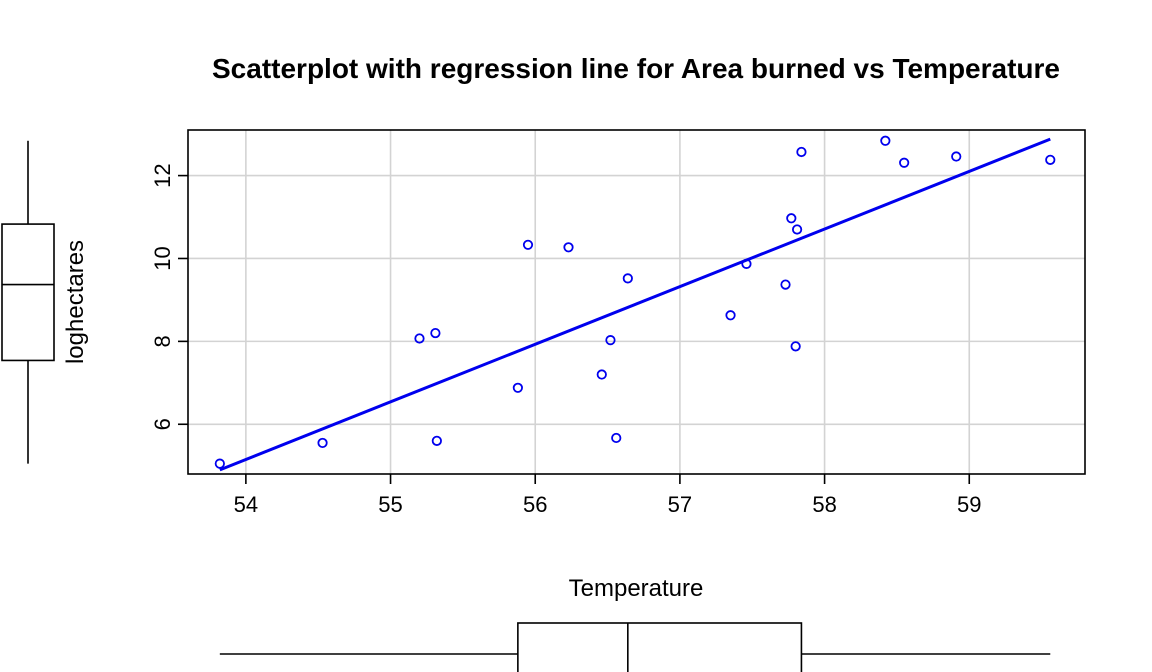 The height and width of the screenshot is (672, 1152). I want to click on y-marginal-boxplot, so click(28, 302).